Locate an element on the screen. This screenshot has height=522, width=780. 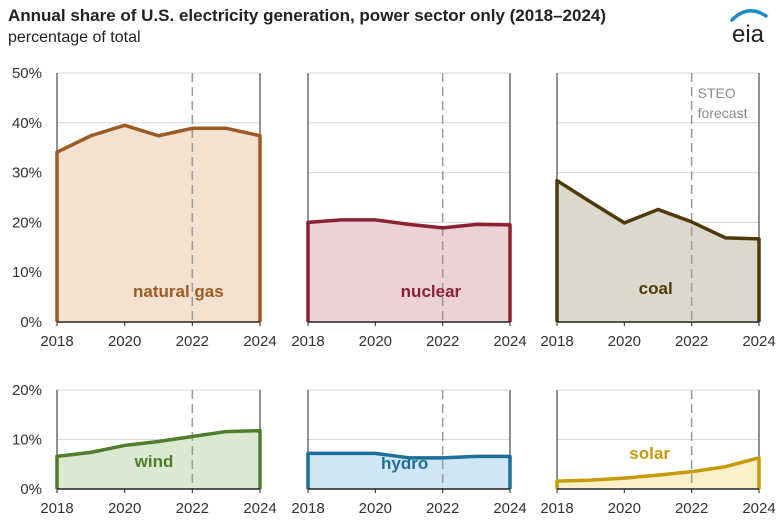
x-tick-label-solar: 2022 is located at coordinates (691, 508).